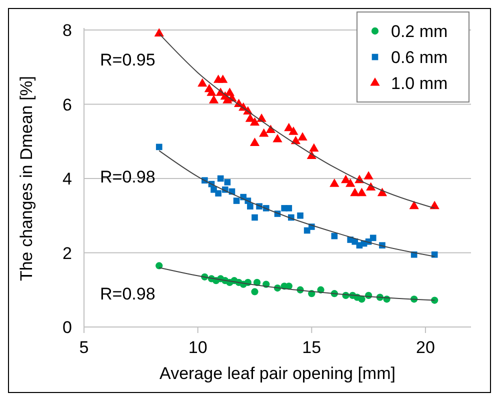 Image resolution: width=499 pixels, height=401 pixels. What do you see at coordinates (278, 373) in the screenshot?
I see `x-axis-title: Average leaf pair opening [mm]` at bounding box center [278, 373].